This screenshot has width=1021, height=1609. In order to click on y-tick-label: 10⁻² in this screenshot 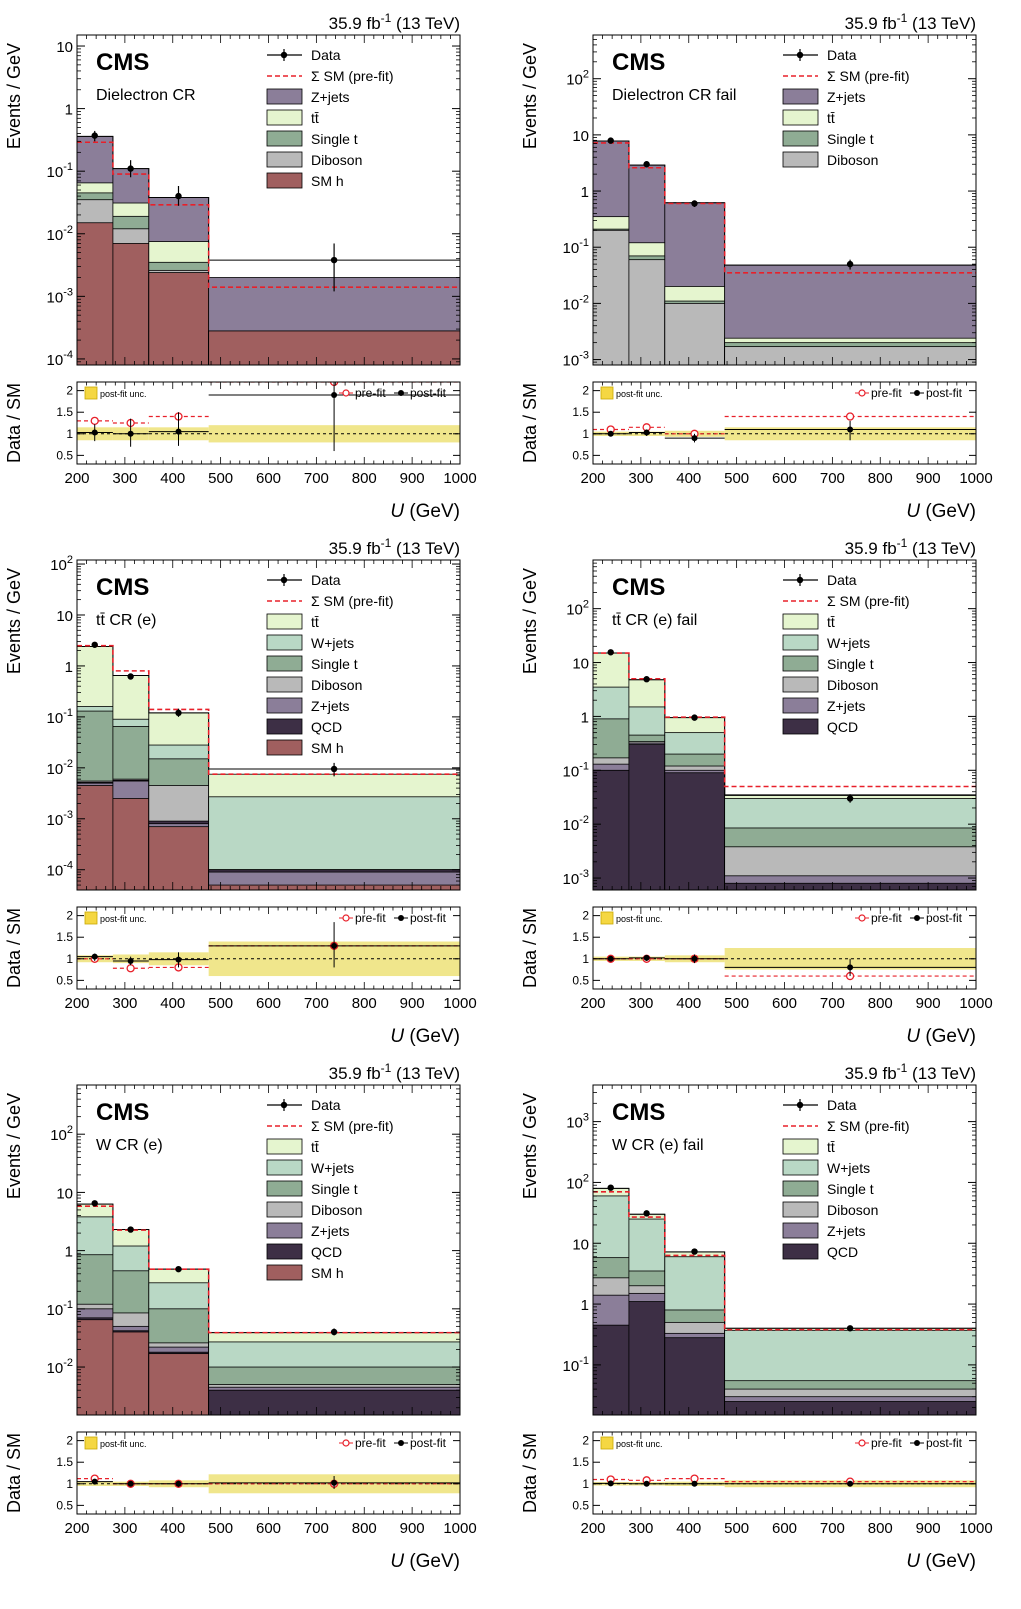, I will do `click(576, 303)`.